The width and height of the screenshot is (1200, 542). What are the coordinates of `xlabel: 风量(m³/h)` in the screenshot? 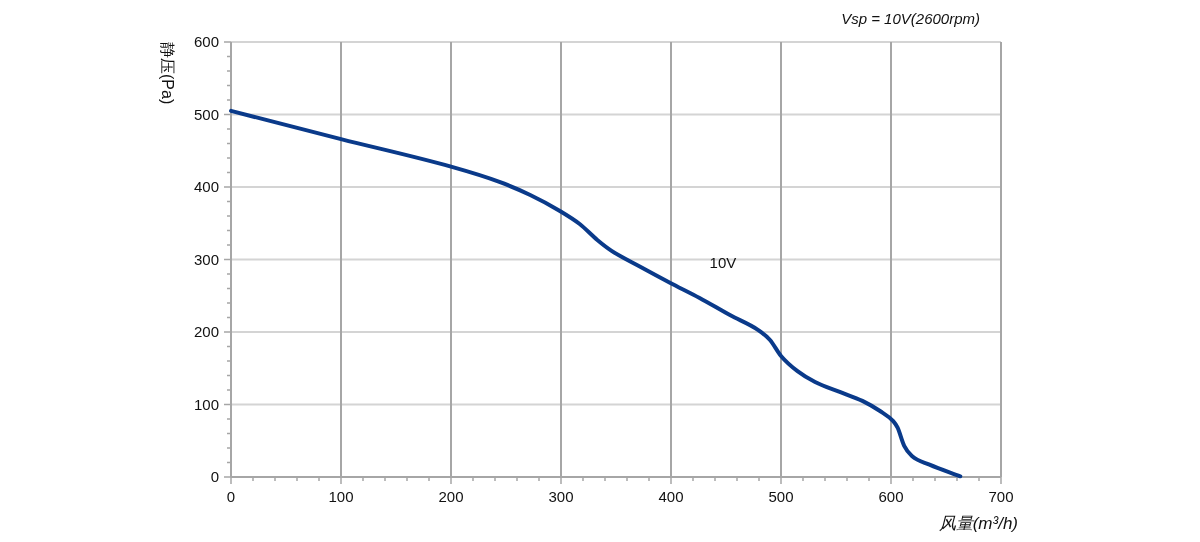 It's located at (978, 523).